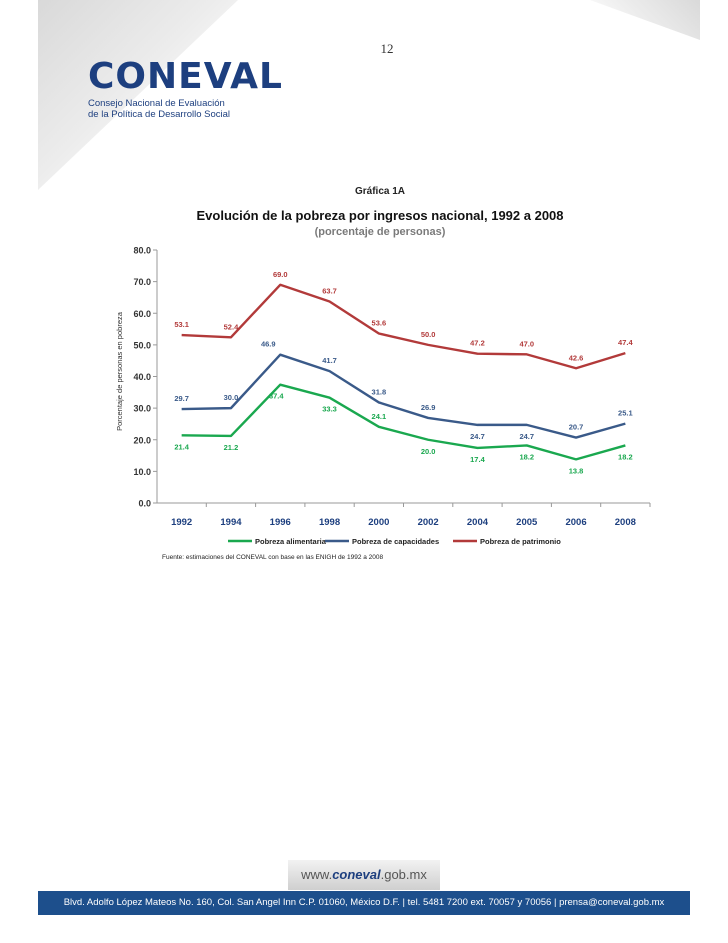 The height and width of the screenshot is (943, 728). I want to click on y-axis-label: Porcentaje de personas en pobreza, so click(119, 371).